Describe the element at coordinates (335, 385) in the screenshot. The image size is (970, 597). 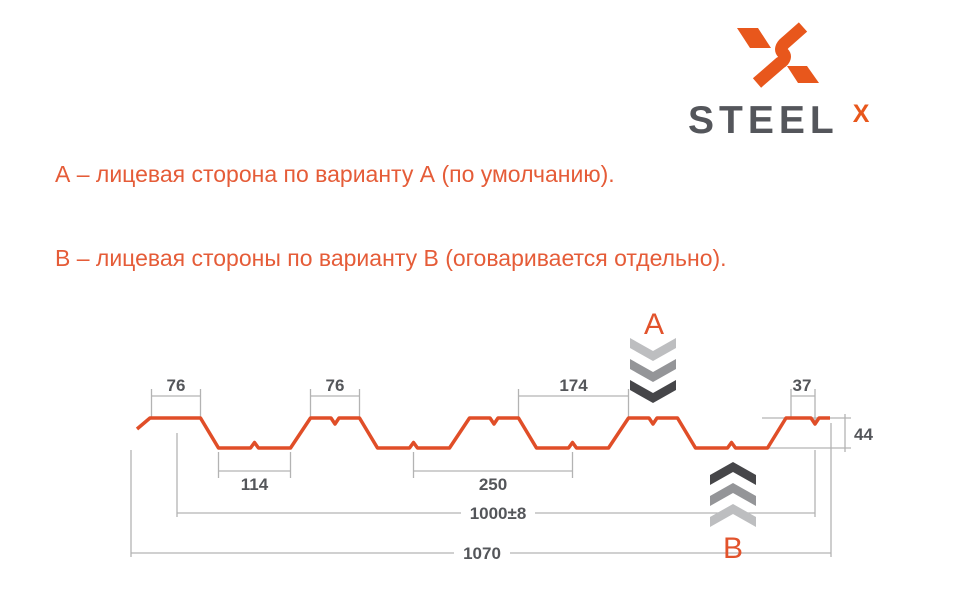
I see `dimension-crest2-value: 76` at that location.